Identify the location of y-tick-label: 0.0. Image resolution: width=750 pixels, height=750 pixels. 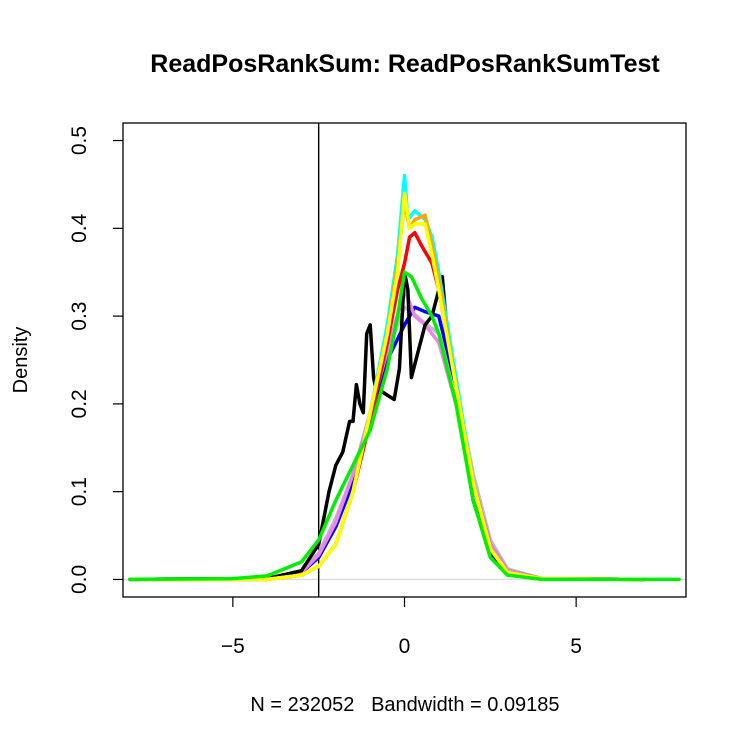
(79, 579).